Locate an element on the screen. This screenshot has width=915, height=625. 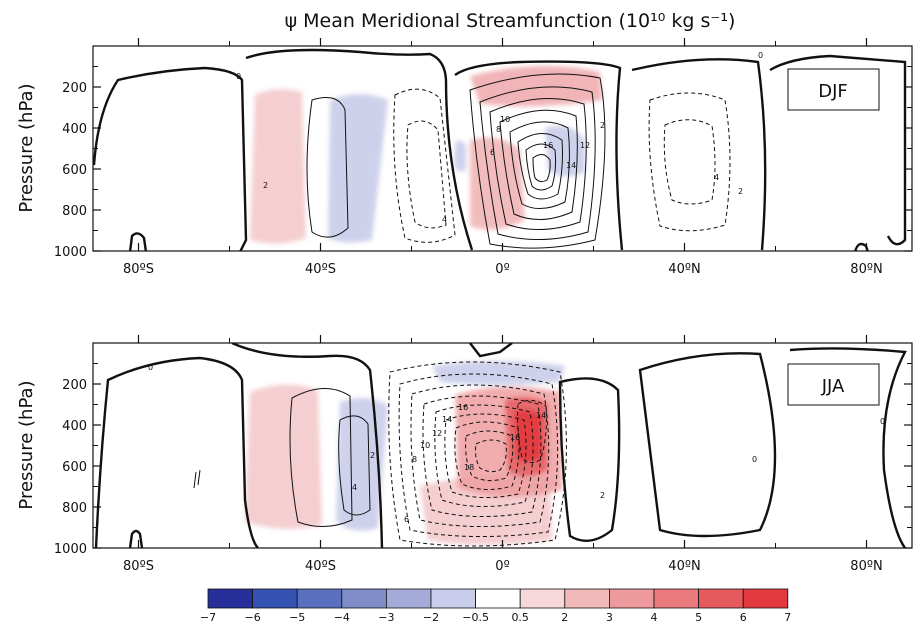
contour-label: 16 is located at coordinates (463, 407).